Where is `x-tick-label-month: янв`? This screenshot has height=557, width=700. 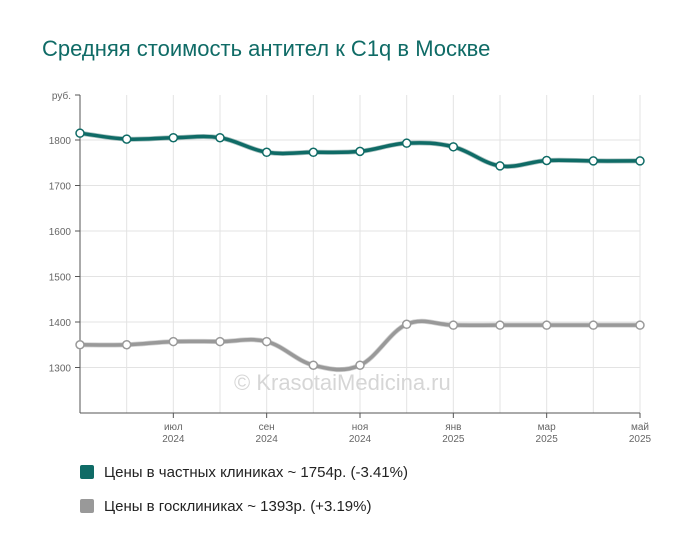
x-tick-label-month: янв is located at coordinates (453, 427).